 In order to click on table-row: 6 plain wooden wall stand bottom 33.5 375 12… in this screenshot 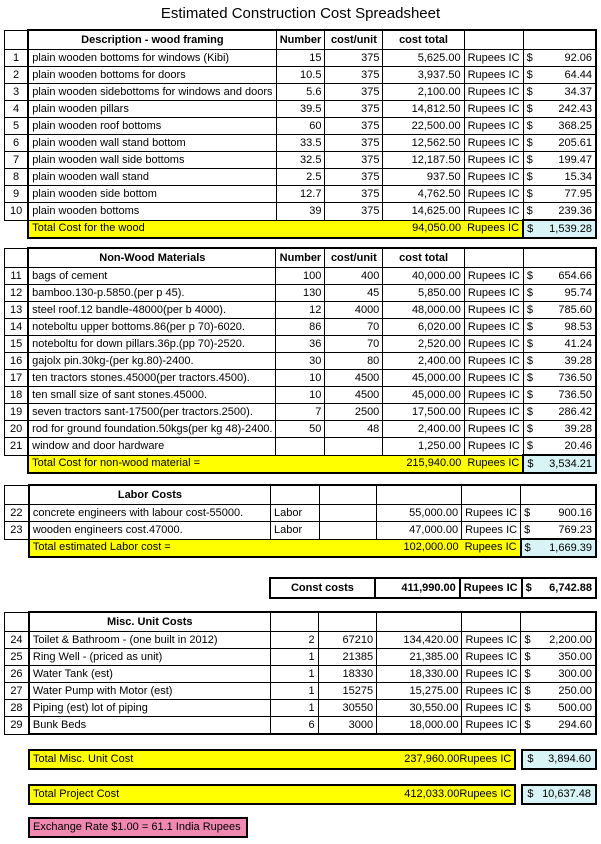, I will do `click(300, 143)`.